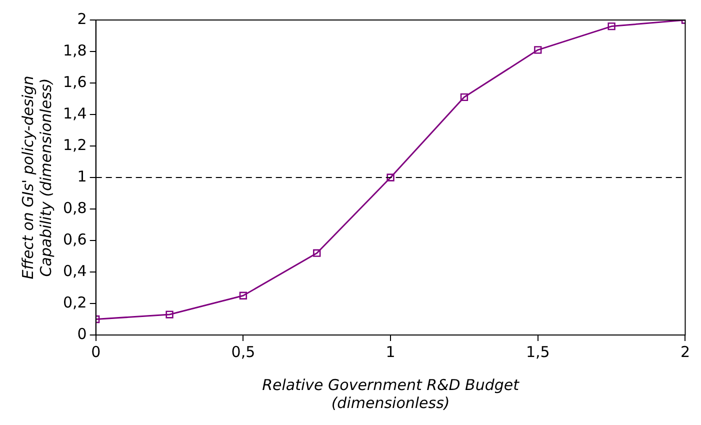 This screenshot has width=701, height=425. What do you see at coordinates (391, 351) in the screenshot?
I see `x-tick-label: 1` at bounding box center [391, 351].